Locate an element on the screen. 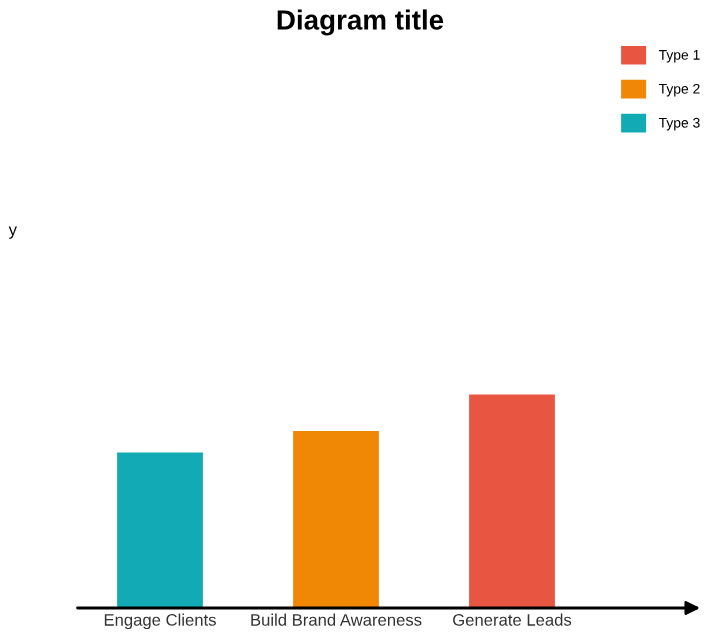 The height and width of the screenshot is (640, 720). x-tick-label: Build Brand Awareness is located at coordinates (336, 619).